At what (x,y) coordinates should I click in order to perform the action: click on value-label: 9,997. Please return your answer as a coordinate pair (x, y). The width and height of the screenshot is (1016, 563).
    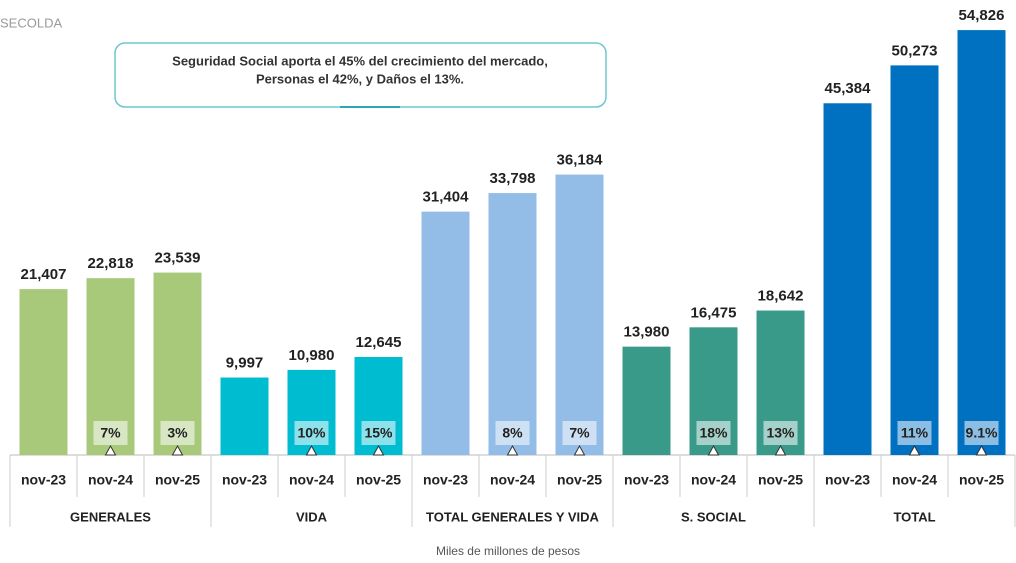
    Looking at the image, I should click on (245, 362).